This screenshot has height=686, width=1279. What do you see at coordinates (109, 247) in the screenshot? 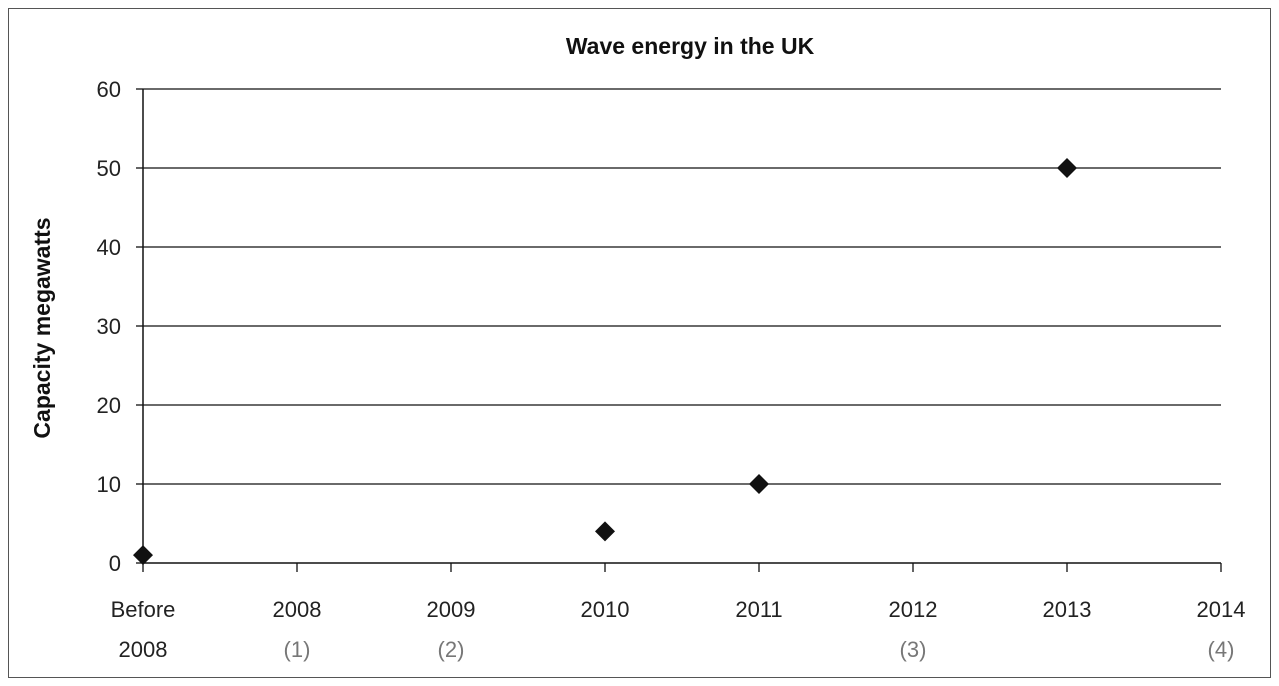
I see `y-tick-label: 40` at bounding box center [109, 247].